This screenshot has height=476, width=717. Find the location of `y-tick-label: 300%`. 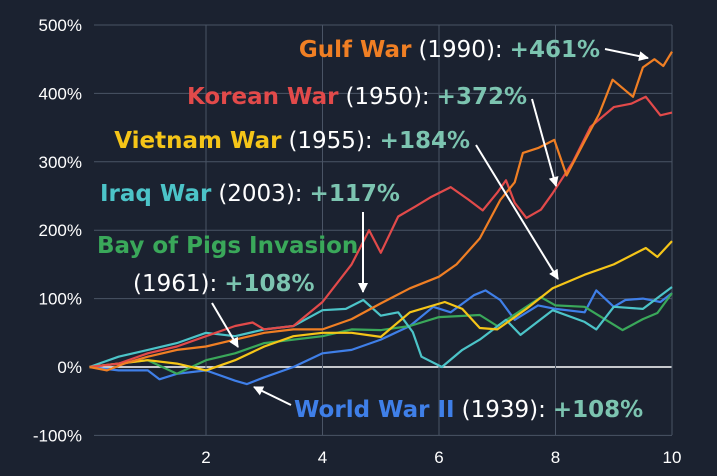

y-tick-label: 300% is located at coordinates (60, 162).